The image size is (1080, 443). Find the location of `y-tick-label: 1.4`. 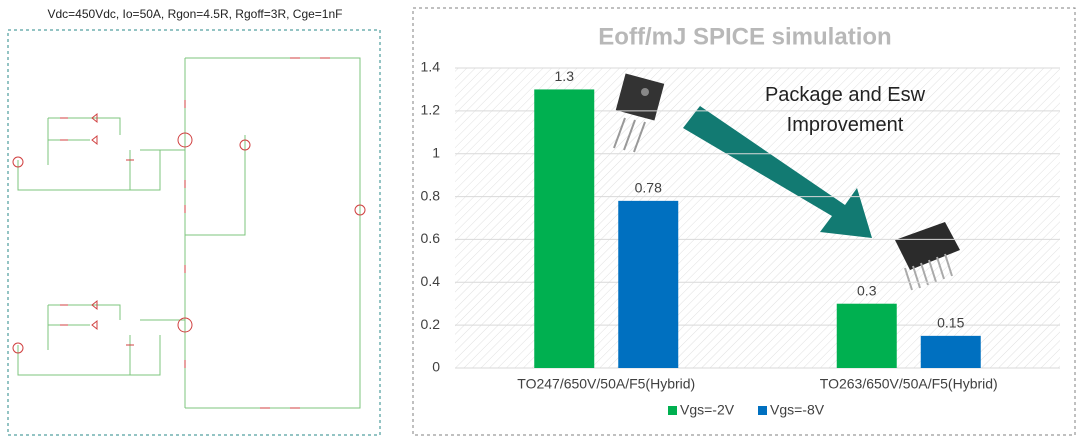

y-tick-label: 1.4 is located at coordinates (431, 67).